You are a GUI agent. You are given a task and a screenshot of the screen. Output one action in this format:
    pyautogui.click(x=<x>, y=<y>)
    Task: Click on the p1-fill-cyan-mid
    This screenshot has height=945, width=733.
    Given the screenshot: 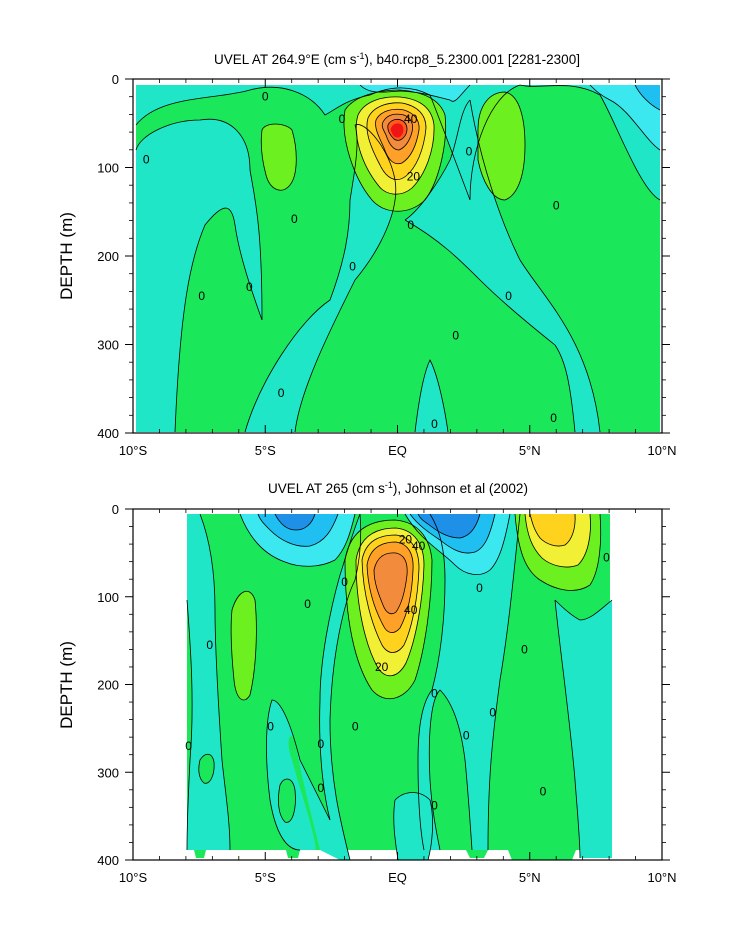 What is the action you would take?
    pyautogui.click(x=320, y=278)
    